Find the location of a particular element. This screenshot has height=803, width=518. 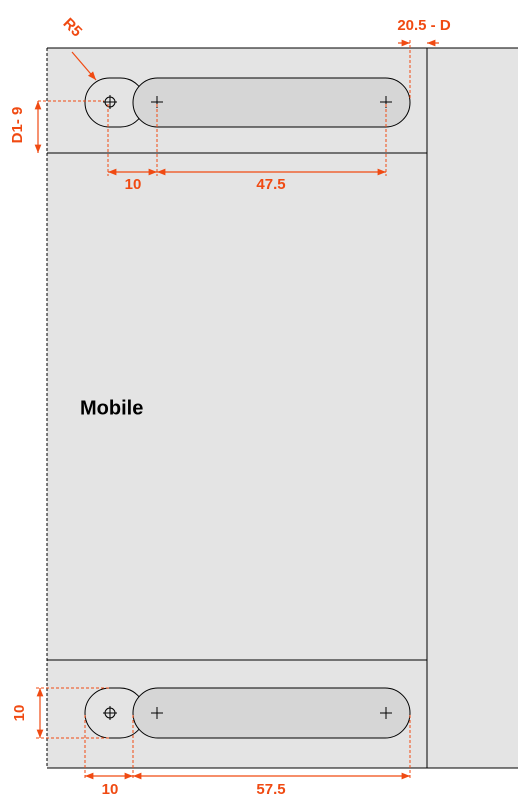

slot-label: 57.5 is located at coordinates (270, 789).